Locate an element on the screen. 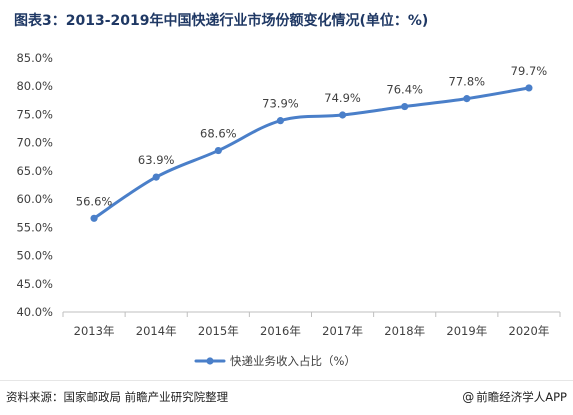  data-label: 73.9% is located at coordinates (280, 104).